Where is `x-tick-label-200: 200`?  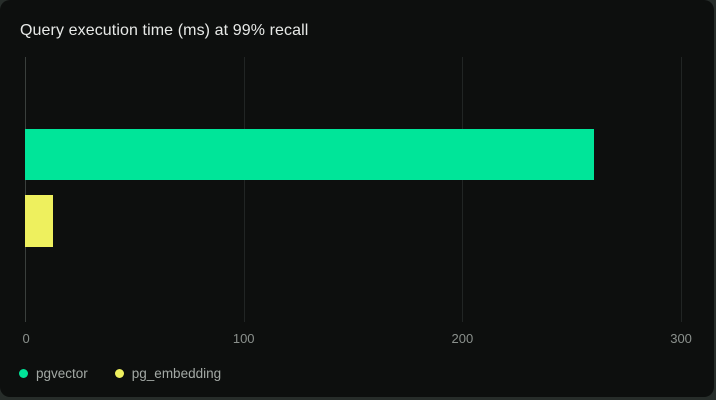
x-tick-label-200: 200 is located at coordinates (462, 338).